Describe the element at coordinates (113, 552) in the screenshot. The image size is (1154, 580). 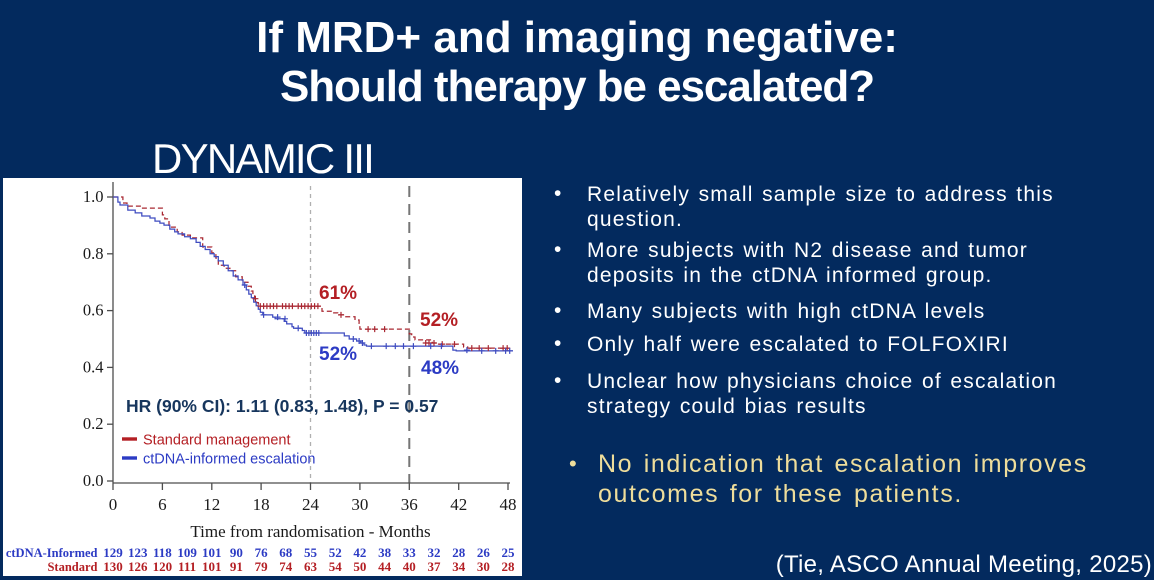
I see `svg-text: 129` at that location.